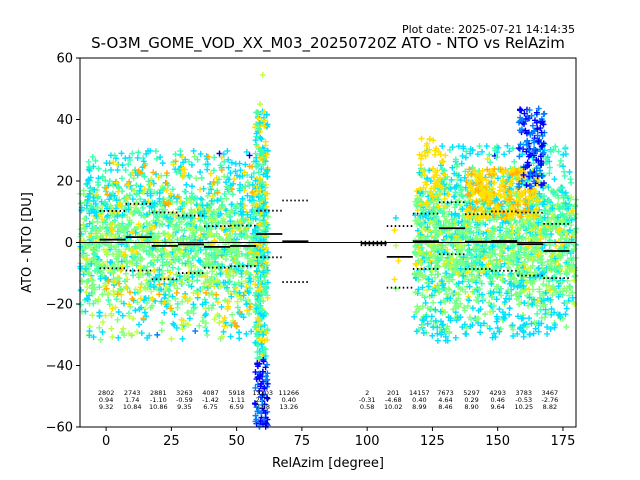 The width and height of the screenshot is (640, 480). What do you see at coordinates (236, 407) in the screenshot?
I see `bin-std: 6.59` at bounding box center [236, 407].